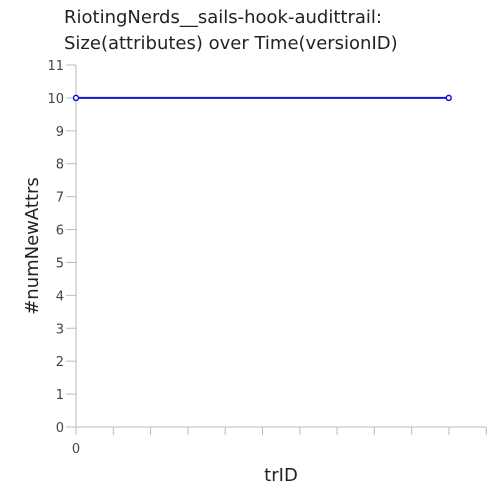 The height and width of the screenshot is (504, 500). Describe the element at coordinates (60, 165) in the screenshot. I see `y-tick-label: 8` at that location.